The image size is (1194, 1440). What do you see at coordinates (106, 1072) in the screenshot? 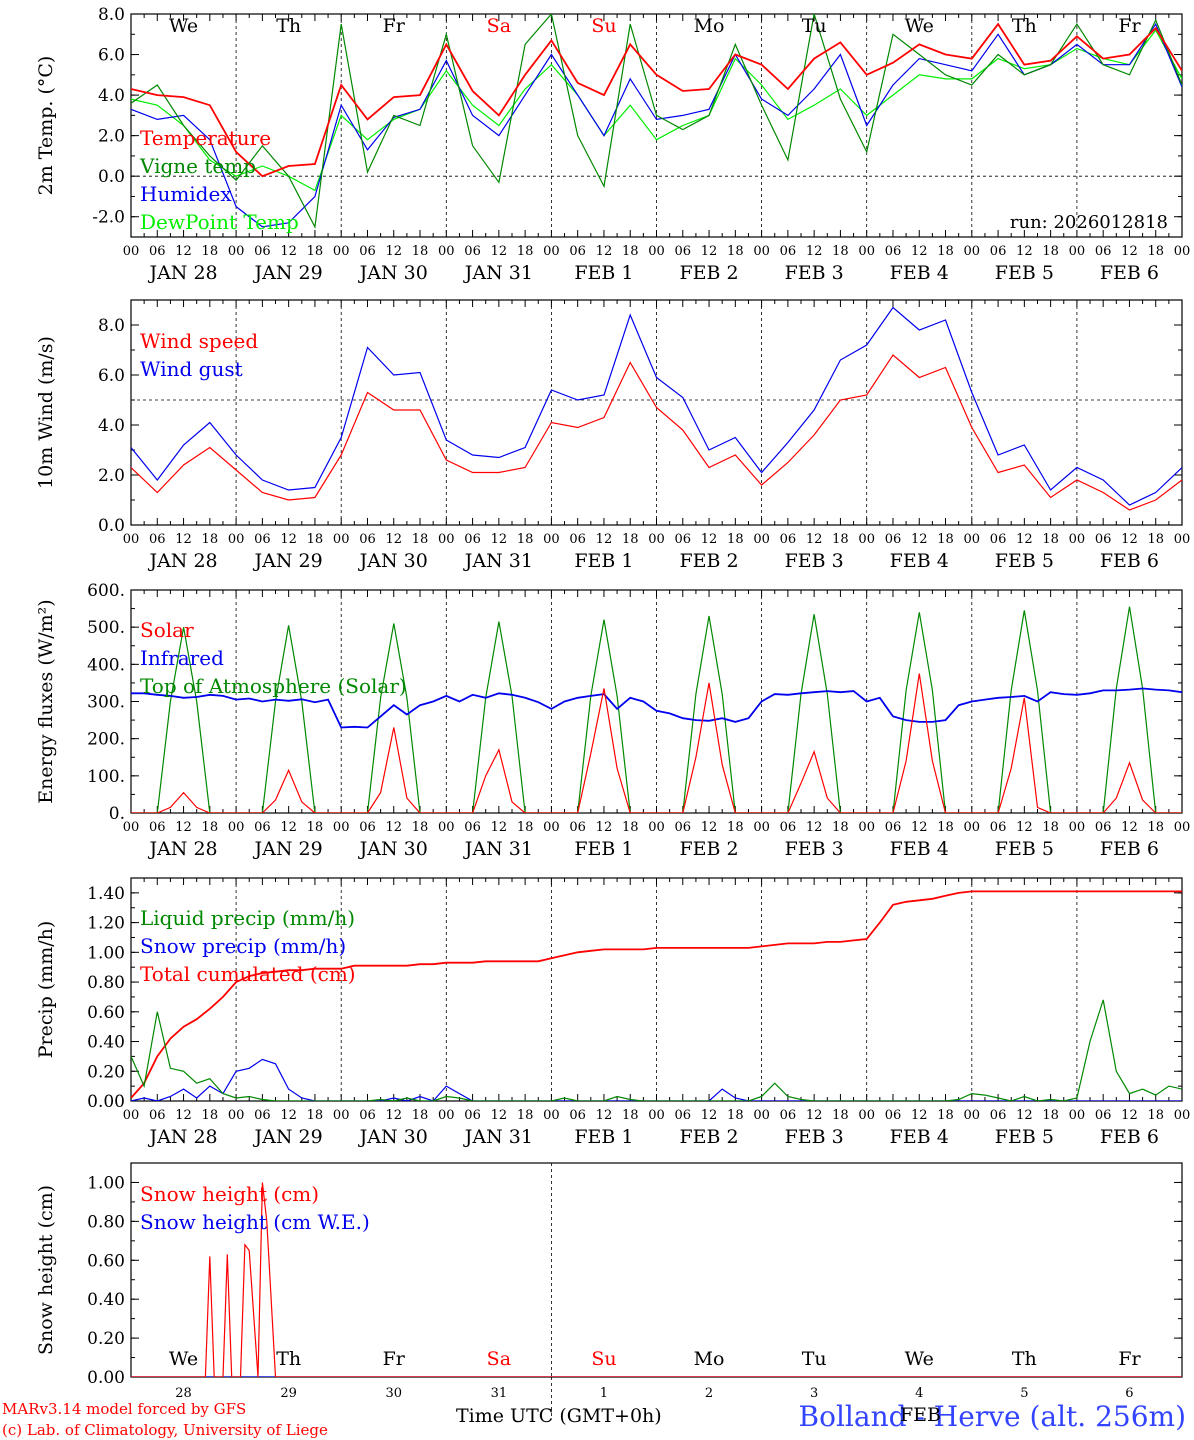
I see `y-tick-label: 0.20` at bounding box center [106, 1072].